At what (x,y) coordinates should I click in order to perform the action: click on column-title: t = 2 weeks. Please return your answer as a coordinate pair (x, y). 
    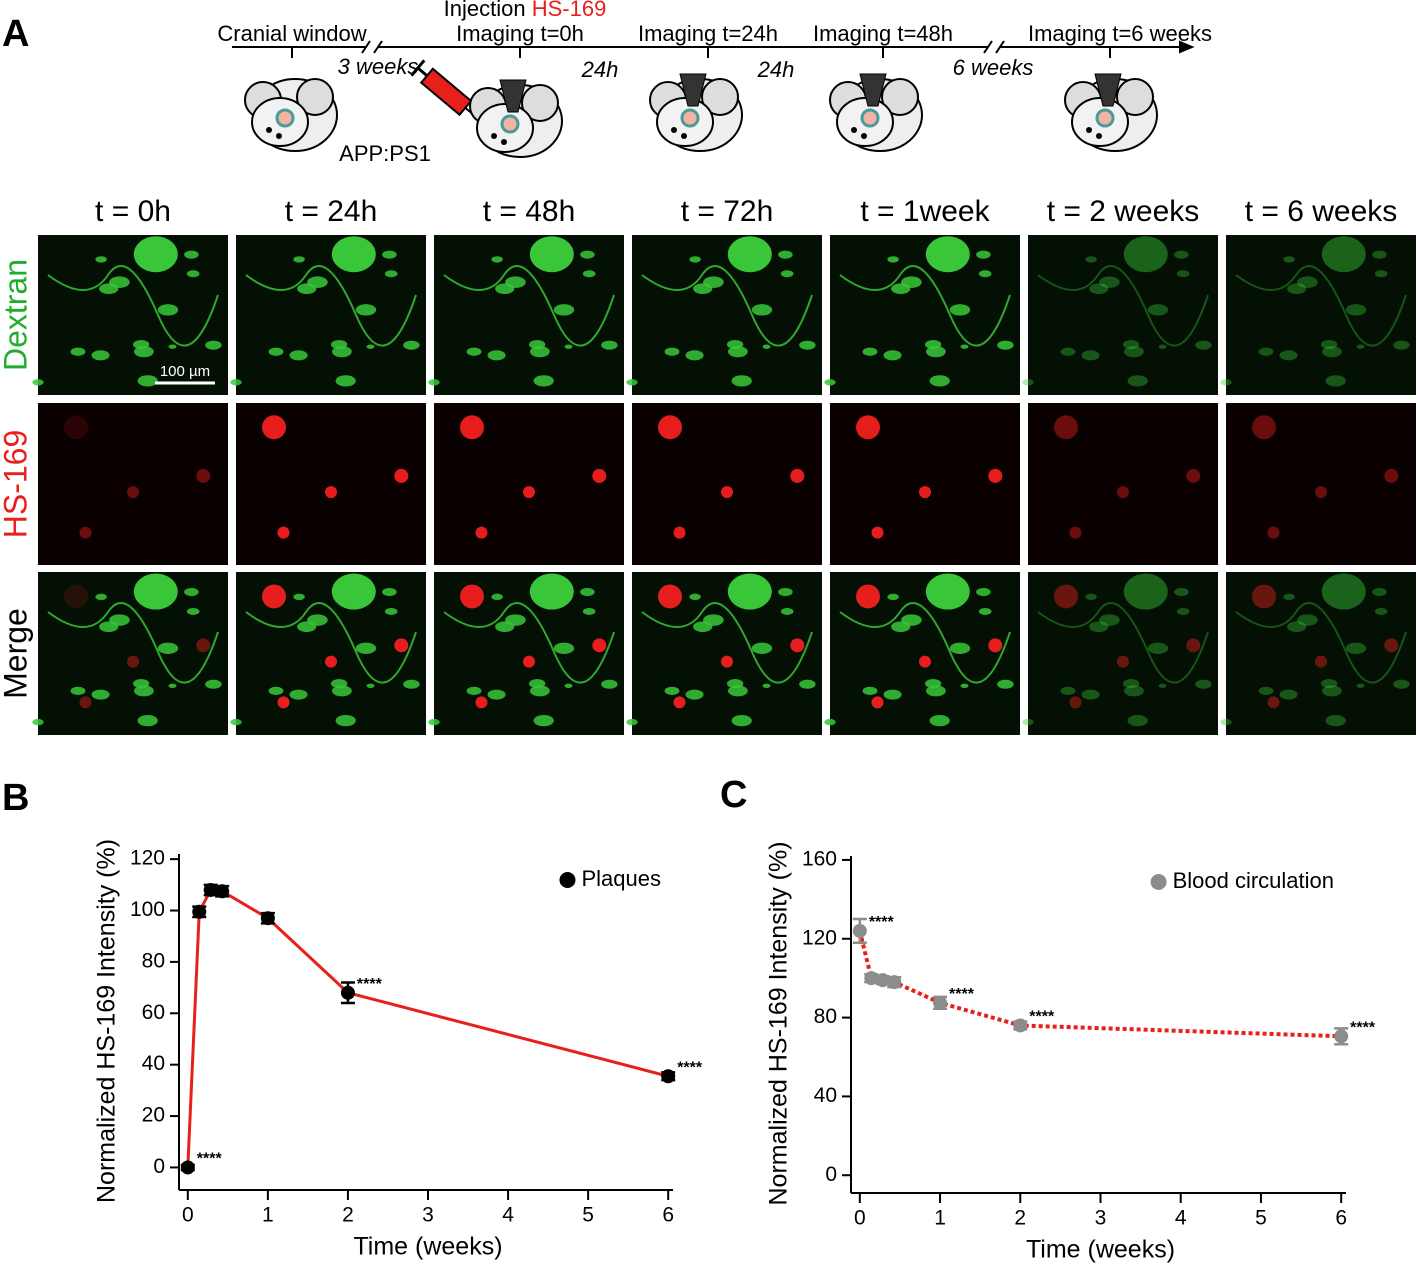
    Looking at the image, I should click on (1123, 211).